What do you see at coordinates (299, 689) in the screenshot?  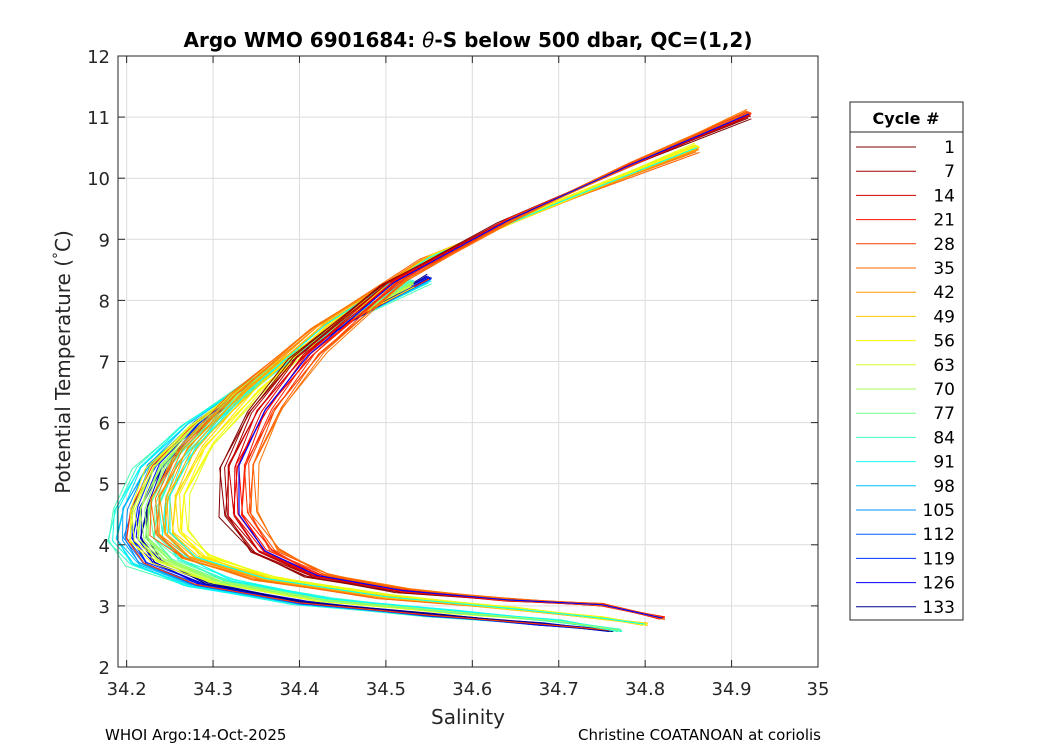 I see `x-tick-label: 34.4` at bounding box center [299, 689].